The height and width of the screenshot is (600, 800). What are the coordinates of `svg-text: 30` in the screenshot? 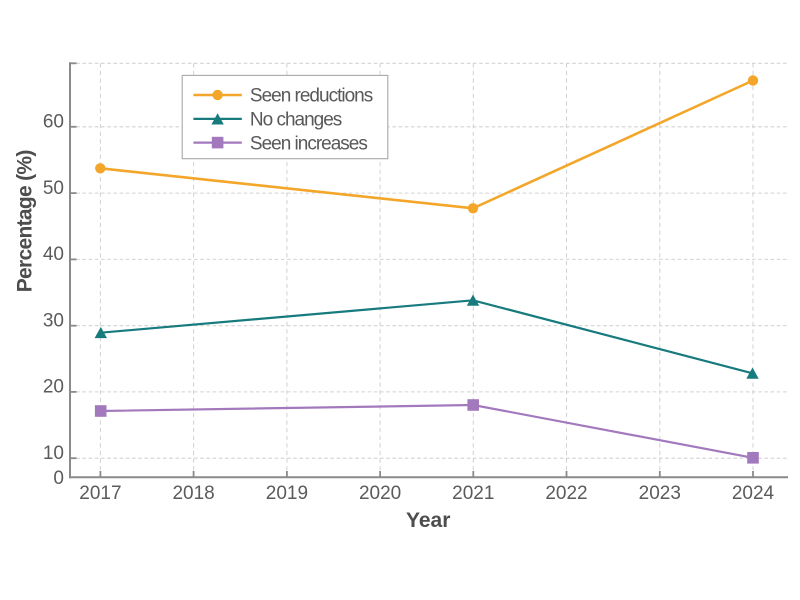 It's located at (53, 320).